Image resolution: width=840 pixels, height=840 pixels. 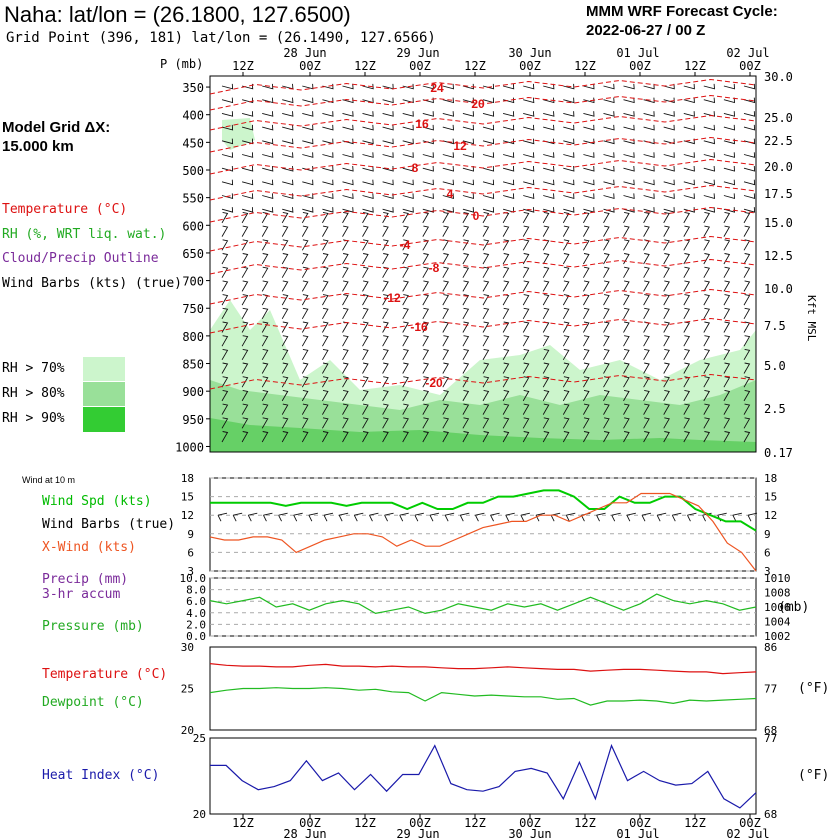 I want to click on temperature-frame, so click(x=483, y=688).